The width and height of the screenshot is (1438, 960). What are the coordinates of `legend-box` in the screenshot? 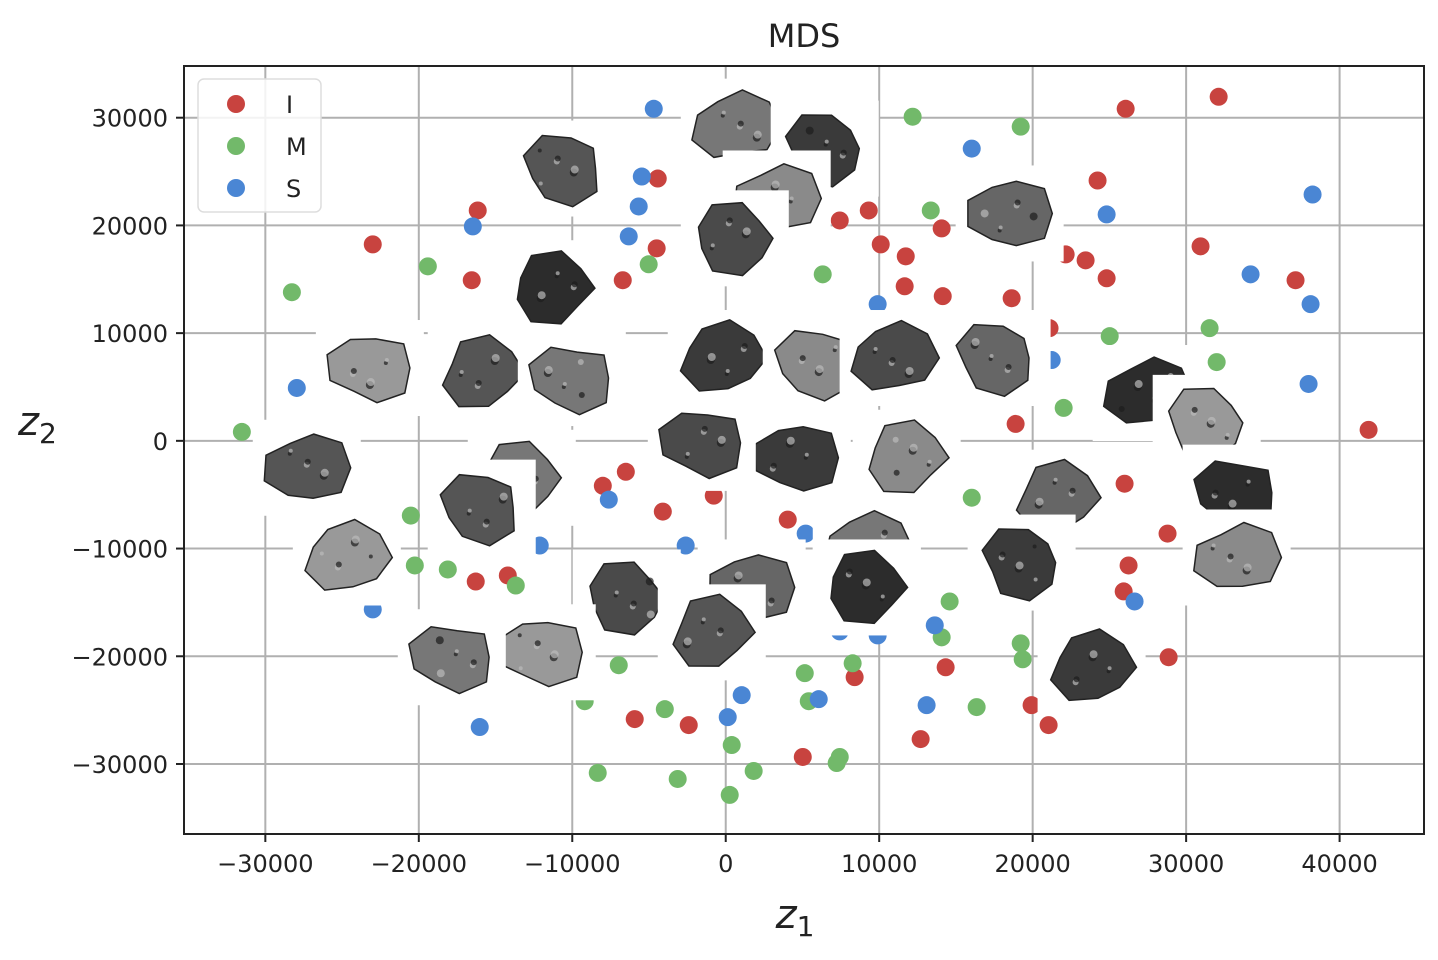 It's located at (259, 145).